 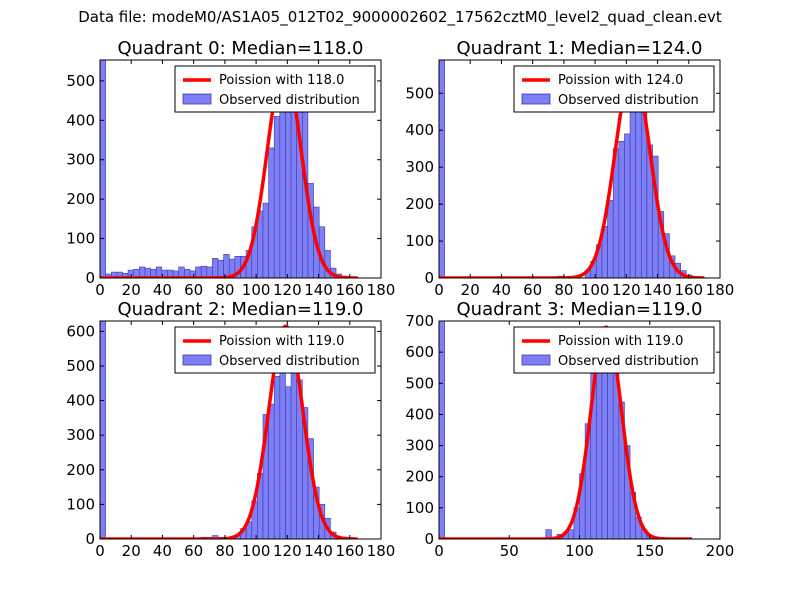 What do you see at coordinates (720, 551) in the screenshot?
I see `x-tick-label: 200` at bounding box center [720, 551].